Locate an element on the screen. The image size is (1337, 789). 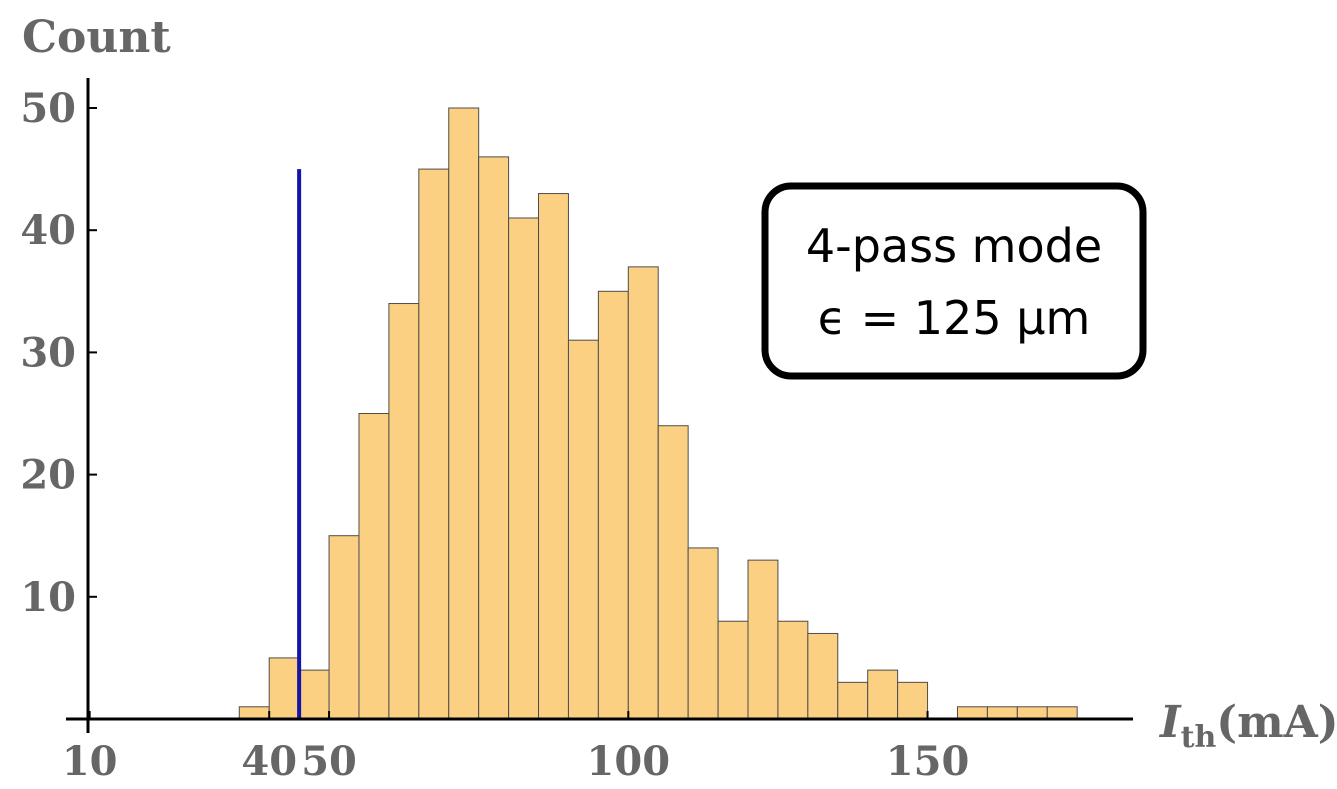
x-tick-label: 150 is located at coordinates (928, 761).